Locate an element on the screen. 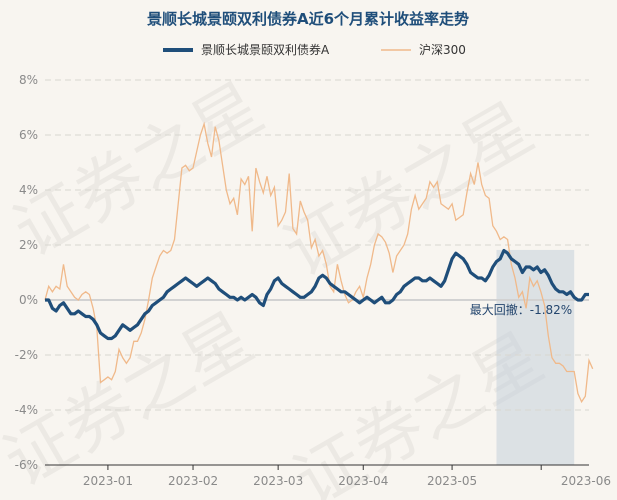 Image resolution: width=617 pixels, height=500 pixels. x-tick-label: 2023-06 is located at coordinates (586, 481).